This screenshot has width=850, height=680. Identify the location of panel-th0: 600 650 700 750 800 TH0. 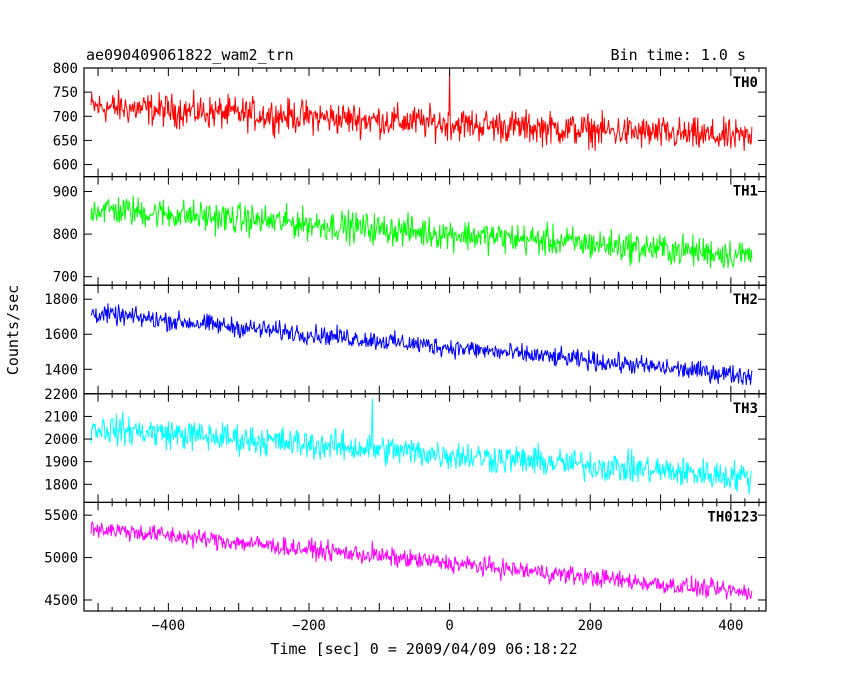
(410, 119).